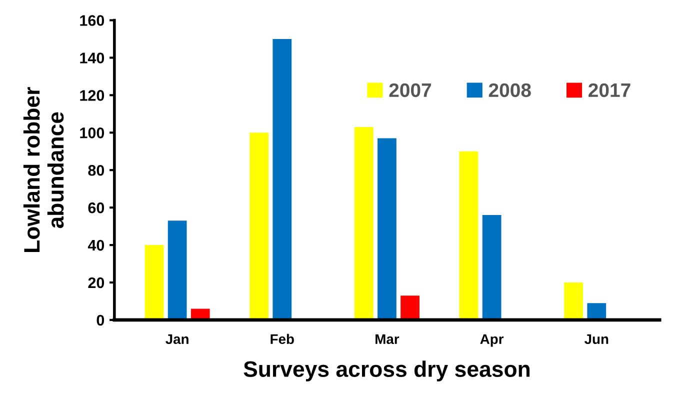 The width and height of the screenshot is (673, 405). What do you see at coordinates (92, 20) in the screenshot?
I see `y-tick-label: 160` at bounding box center [92, 20].